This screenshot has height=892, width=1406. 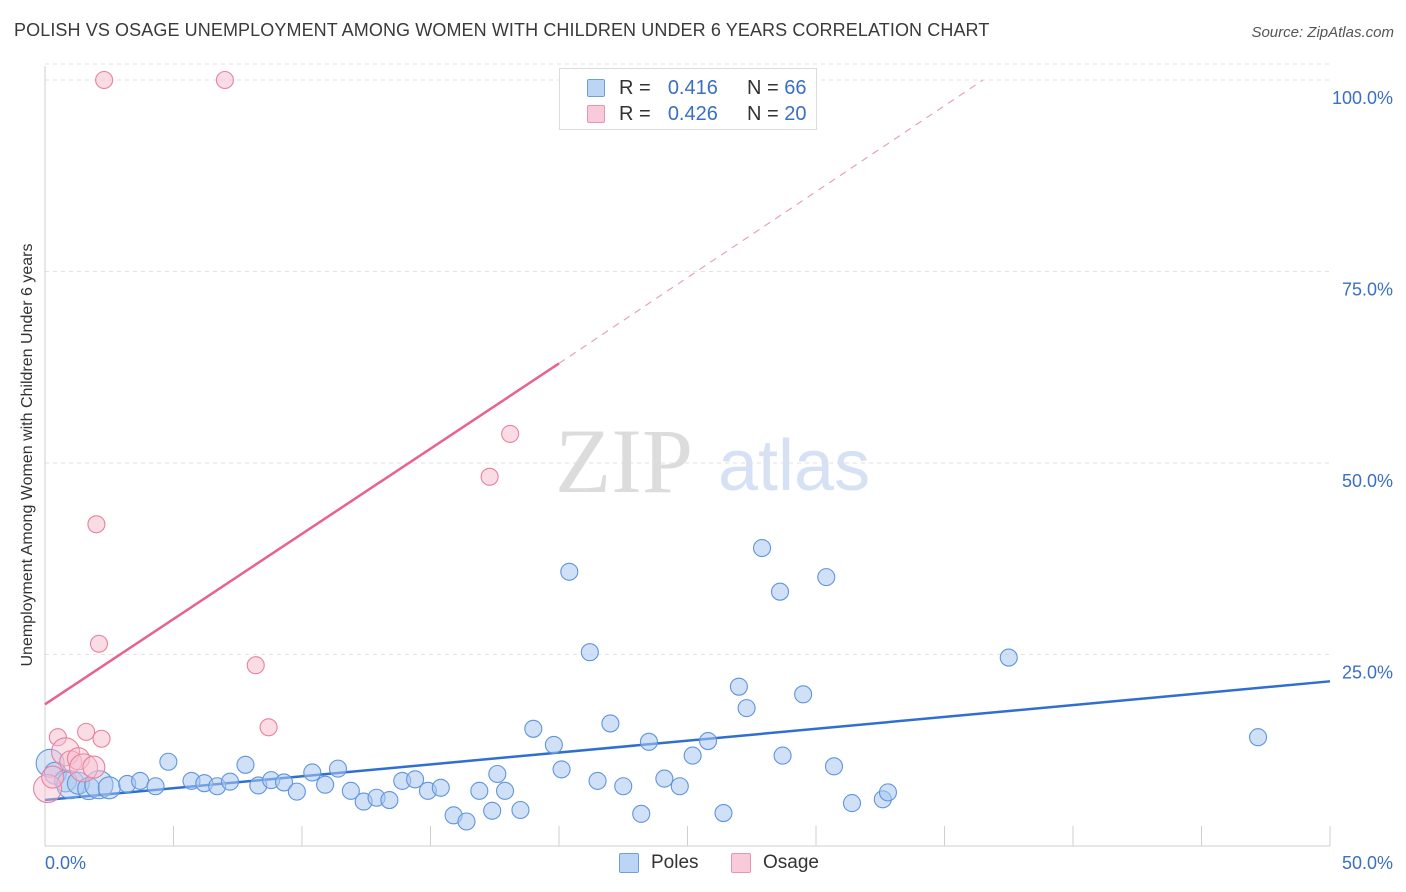 I want to click on y-tick-label: 25.0%, so click(x=1367, y=673).